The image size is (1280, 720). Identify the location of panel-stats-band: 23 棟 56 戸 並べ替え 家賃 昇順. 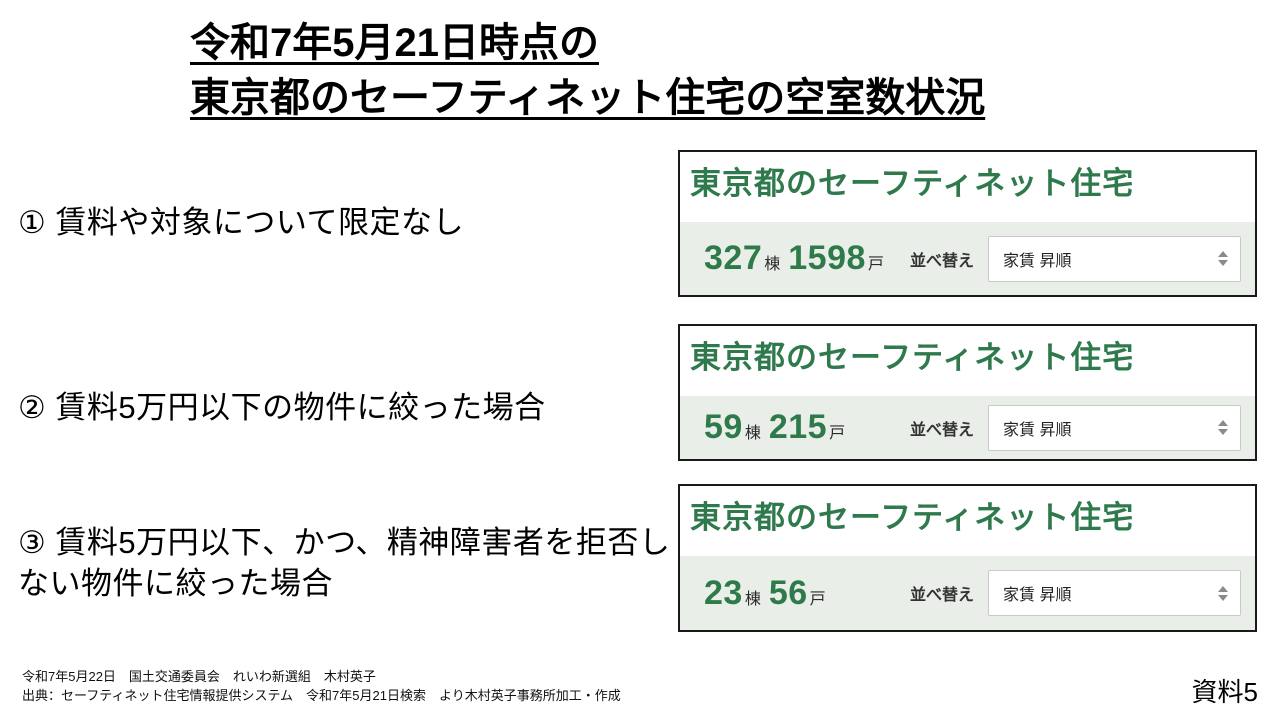
(967, 593).